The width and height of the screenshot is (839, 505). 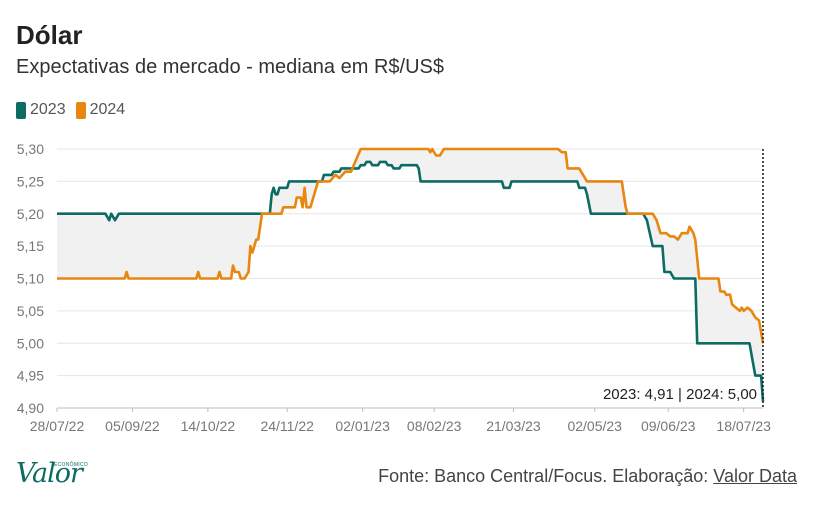 What do you see at coordinates (107, 109) in the screenshot?
I see `legend-label-2024: 2024` at bounding box center [107, 109].